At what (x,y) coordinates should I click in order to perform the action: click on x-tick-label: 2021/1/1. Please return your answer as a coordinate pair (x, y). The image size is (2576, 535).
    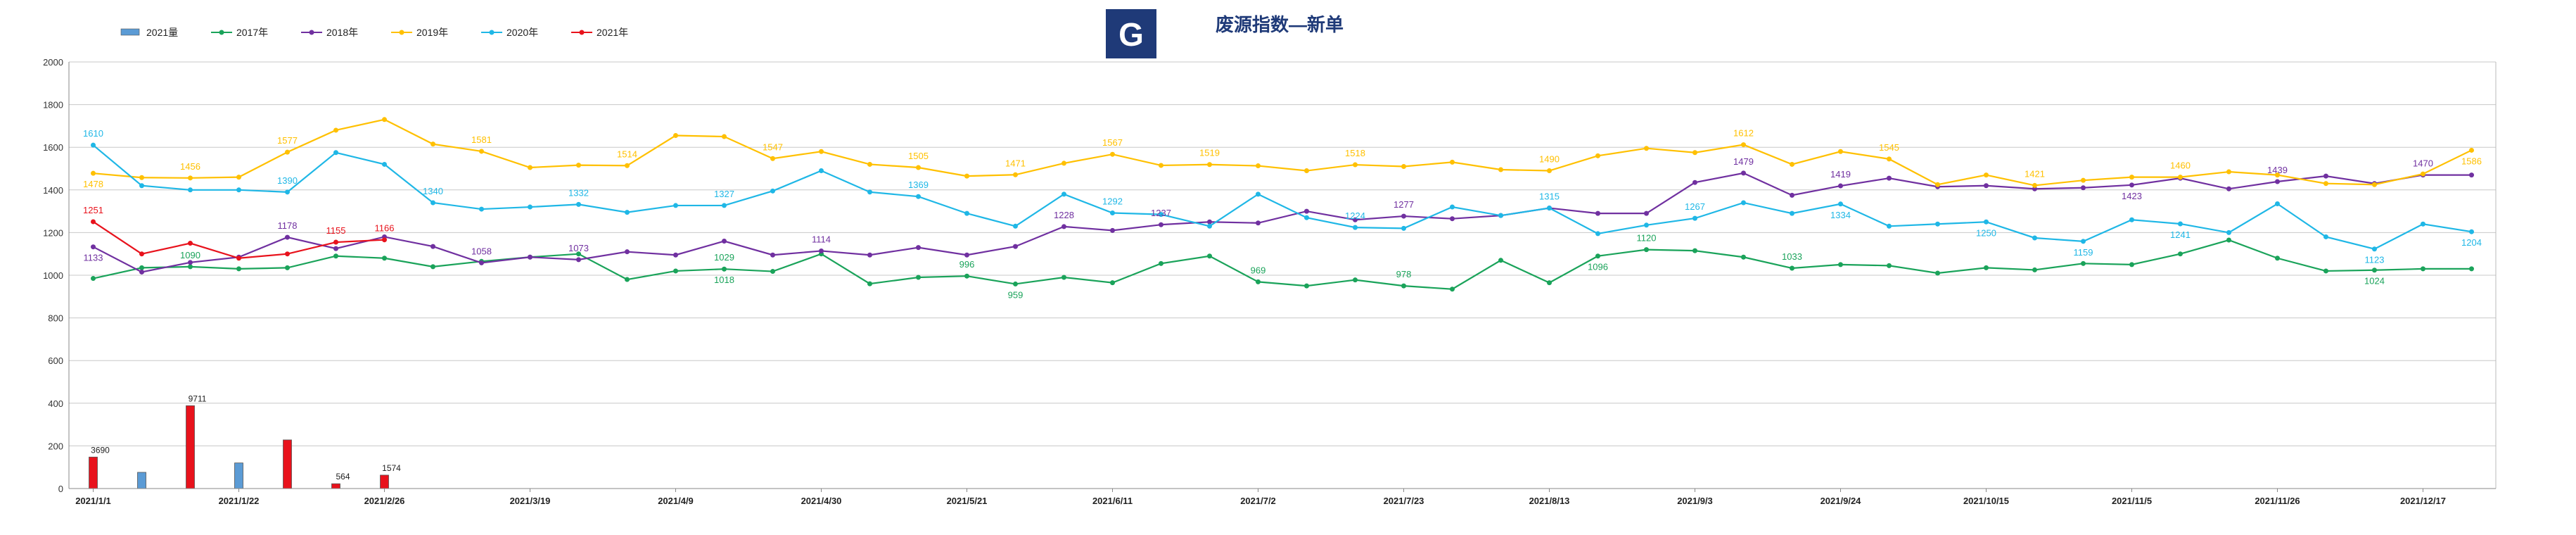
    Looking at the image, I should click on (93, 501).